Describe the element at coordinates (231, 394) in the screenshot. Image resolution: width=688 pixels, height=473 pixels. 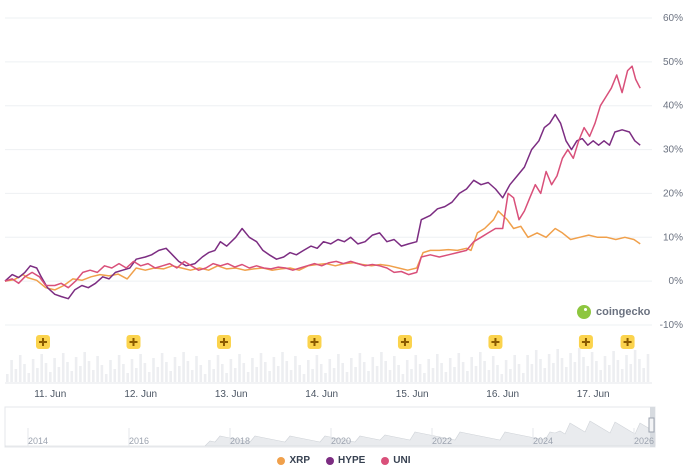
I see `x-tick-label: 13. Jun` at that location.